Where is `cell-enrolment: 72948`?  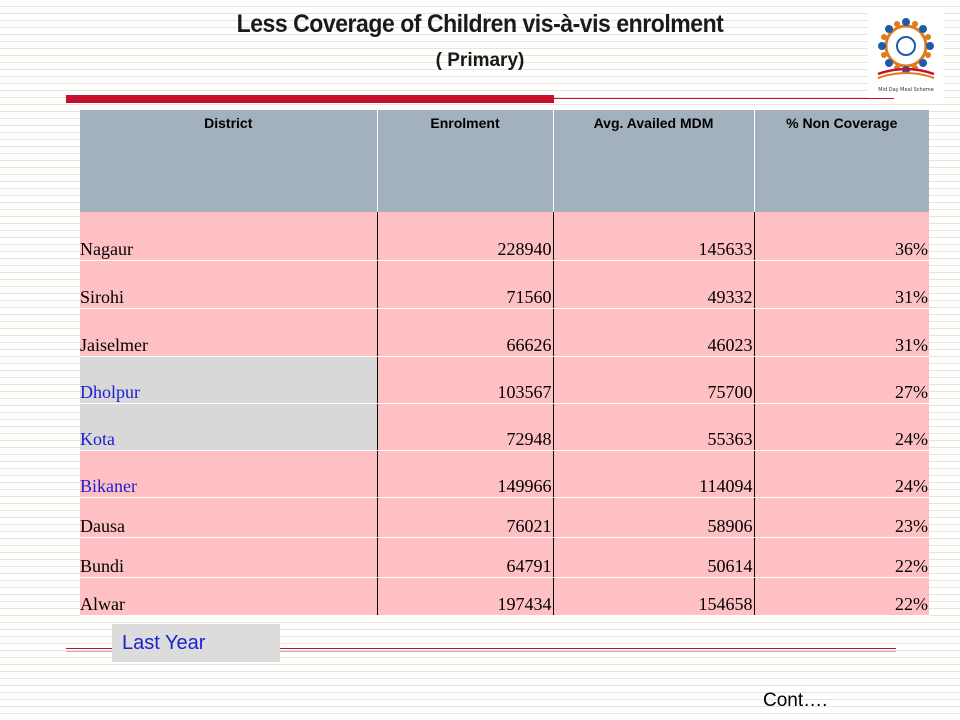
cell-enrolment: 72948 is located at coordinates (464, 427).